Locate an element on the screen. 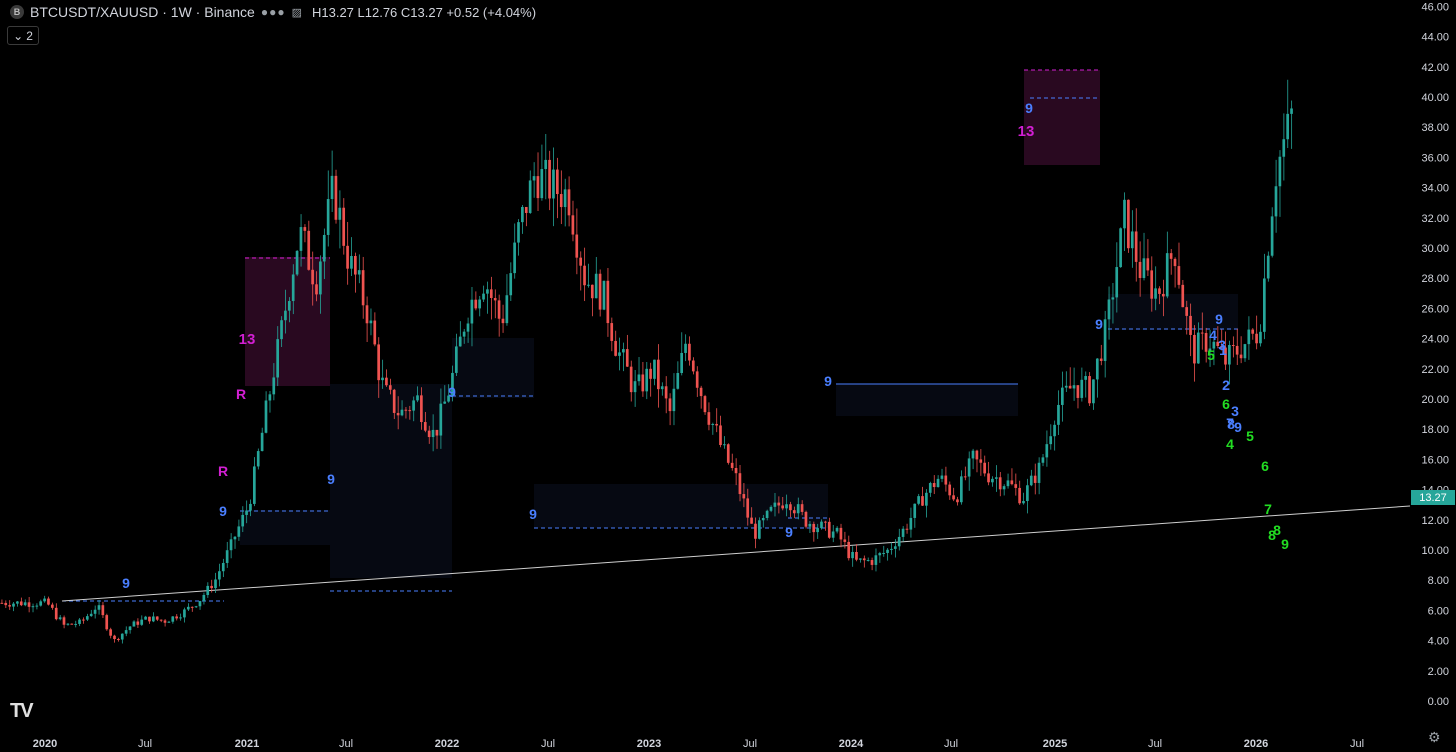  tradingview-logo-icon: TV is located at coordinates (22, 711).